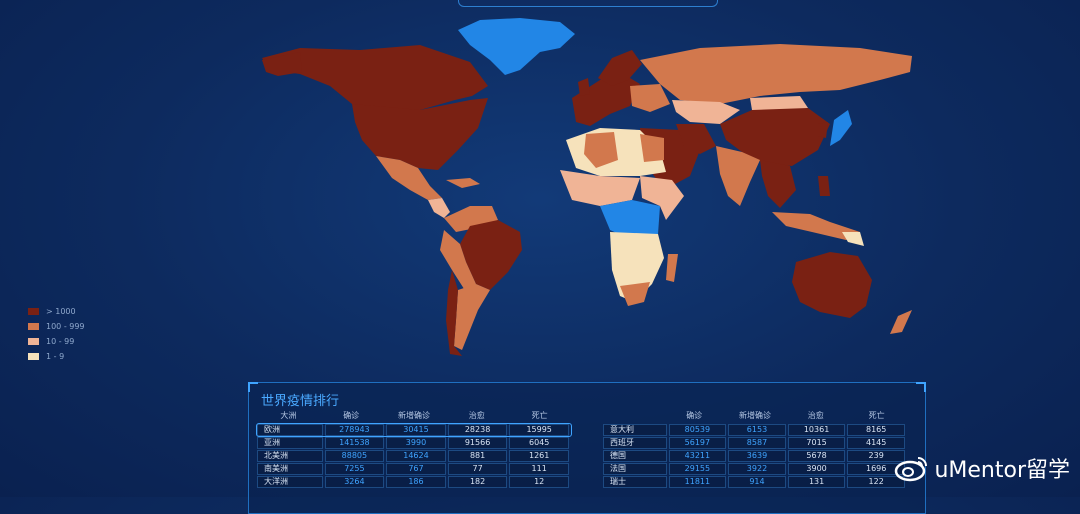  I want to click on cell-cured: 182, so click(477, 482).